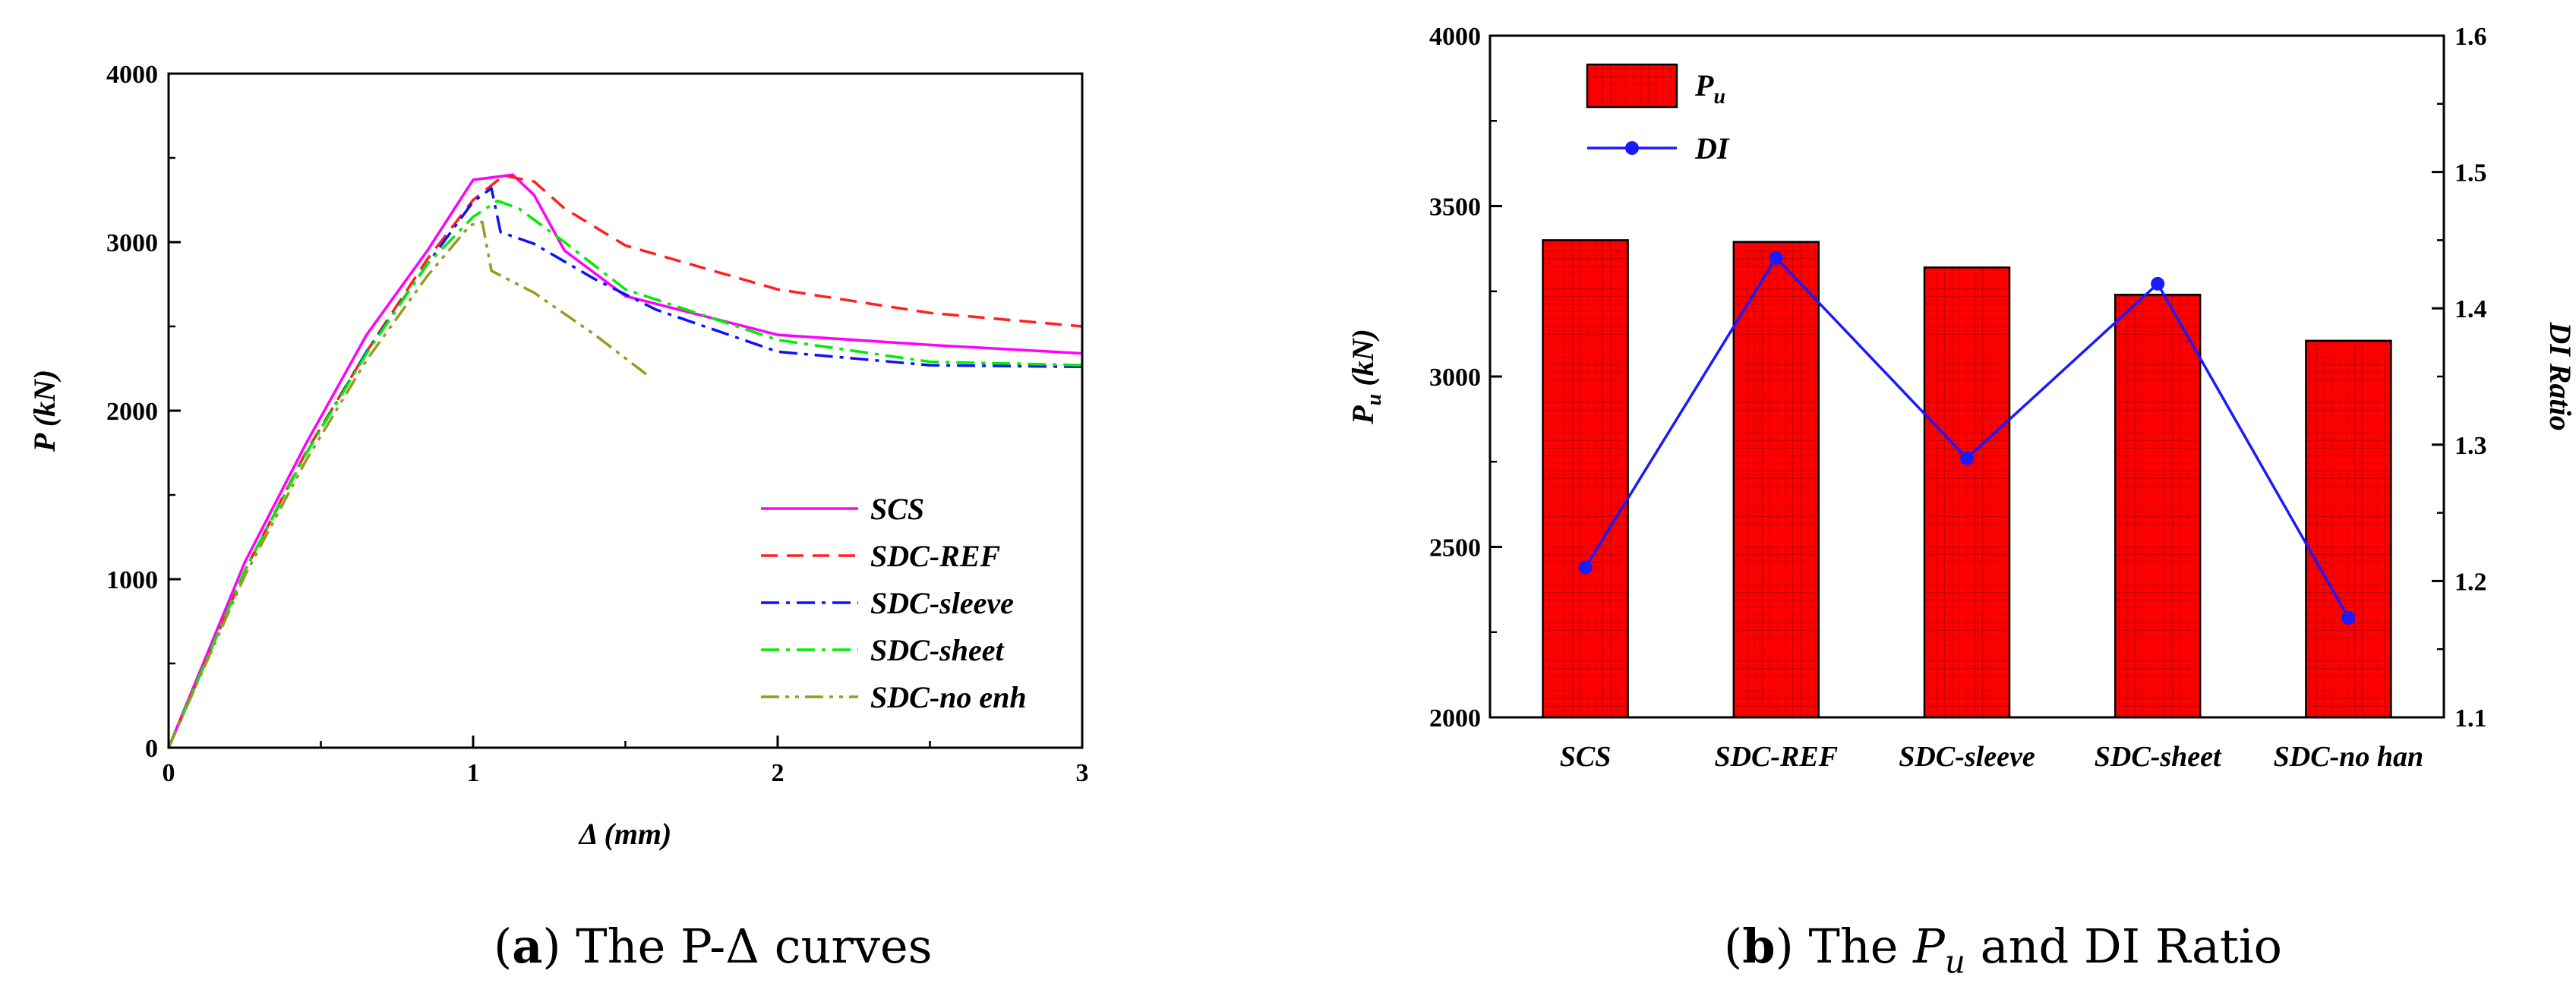 The width and height of the screenshot is (2576, 1002). Describe the element at coordinates (1455, 208) in the screenshot. I see `y-tick-label: 3500` at that location.